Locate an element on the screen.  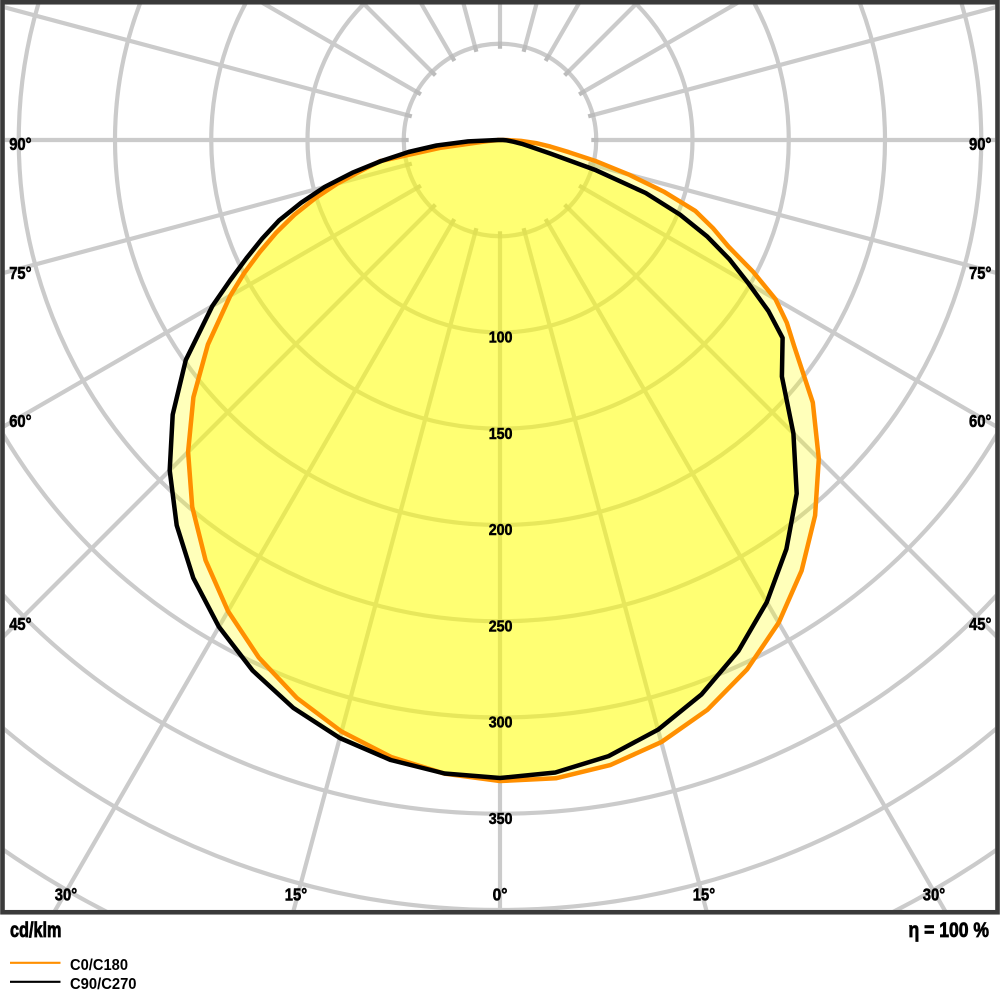
svg-text: C90/C270 is located at coordinates (103, 984).